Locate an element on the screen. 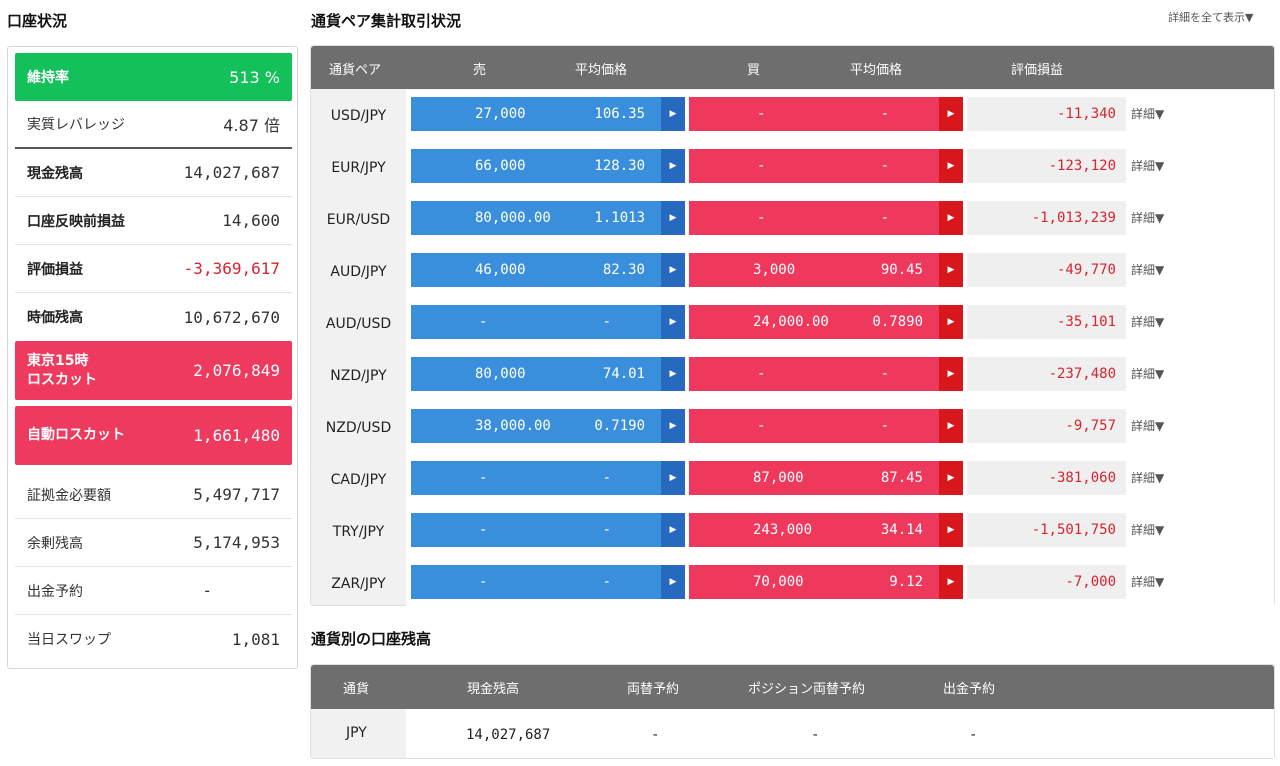  withdraw-reservation-value: - is located at coordinates (207, 590).